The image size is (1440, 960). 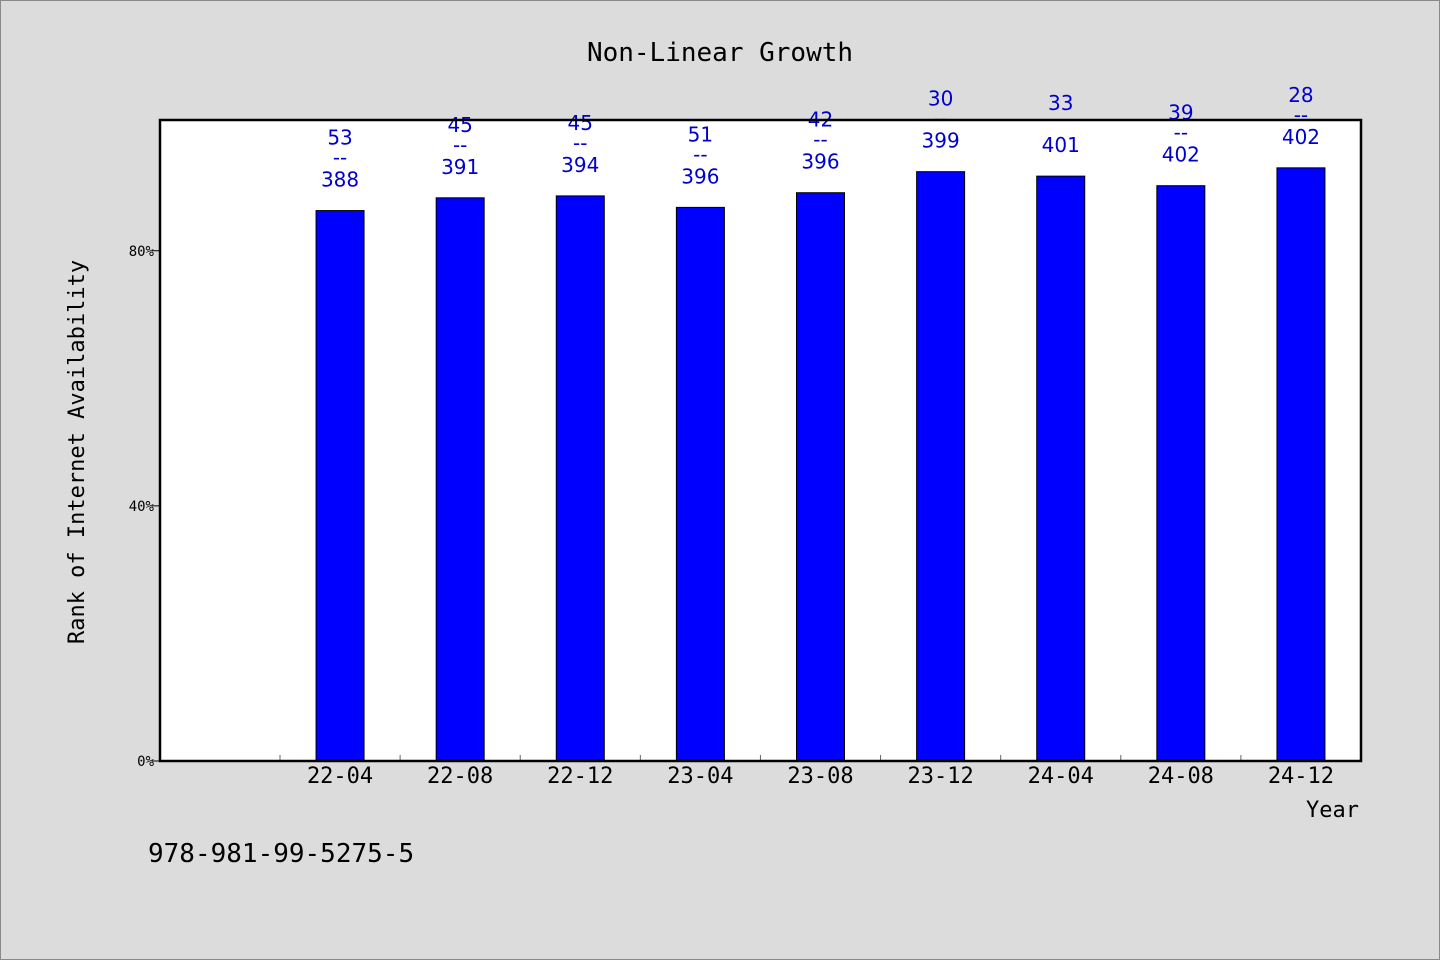 I want to click on chart-title: Non-Linear Growth, so click(x=720, y=53).